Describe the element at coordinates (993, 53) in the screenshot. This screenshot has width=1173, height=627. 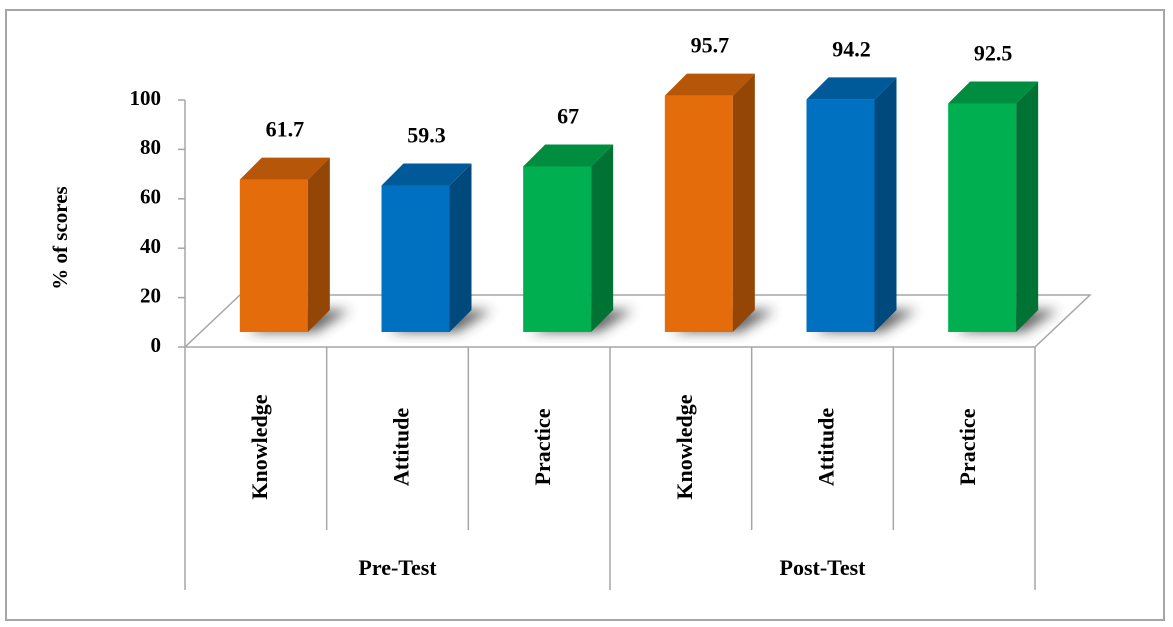
I see `value-label: 92.5` at that location.